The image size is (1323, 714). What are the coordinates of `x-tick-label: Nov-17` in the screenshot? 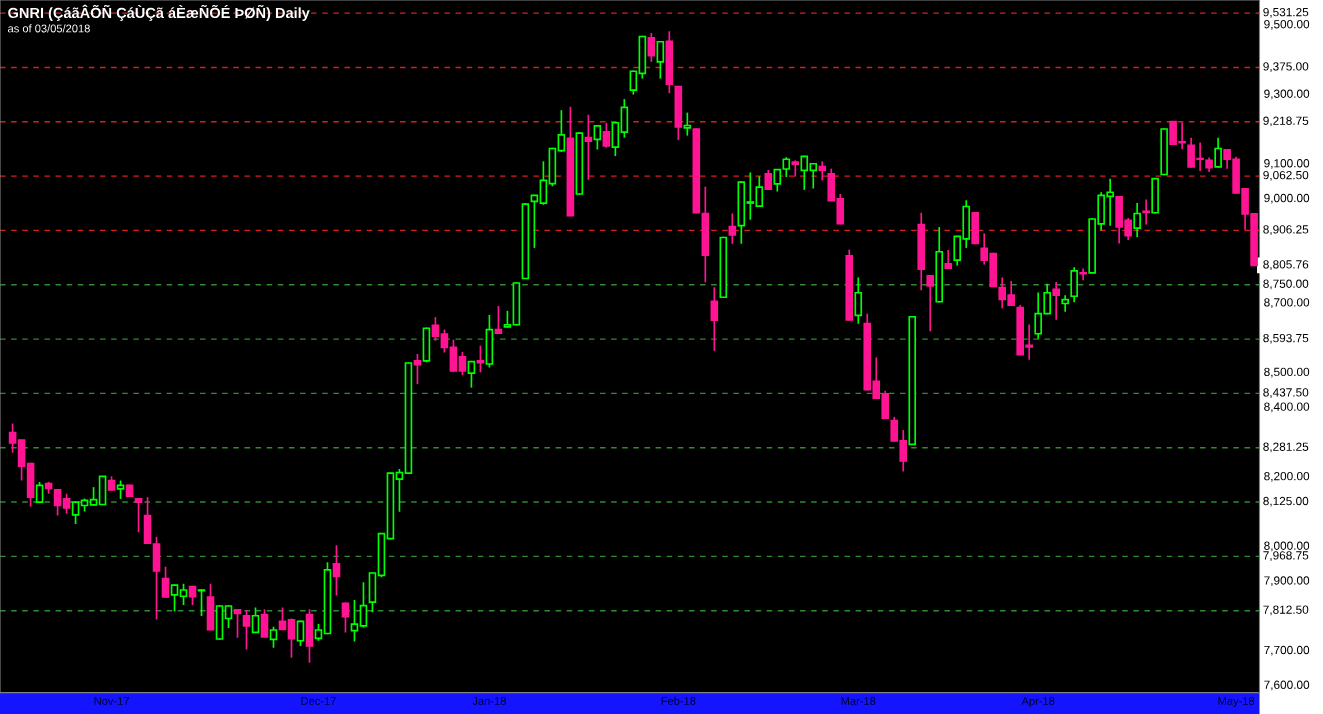 It's located at (111, 701).